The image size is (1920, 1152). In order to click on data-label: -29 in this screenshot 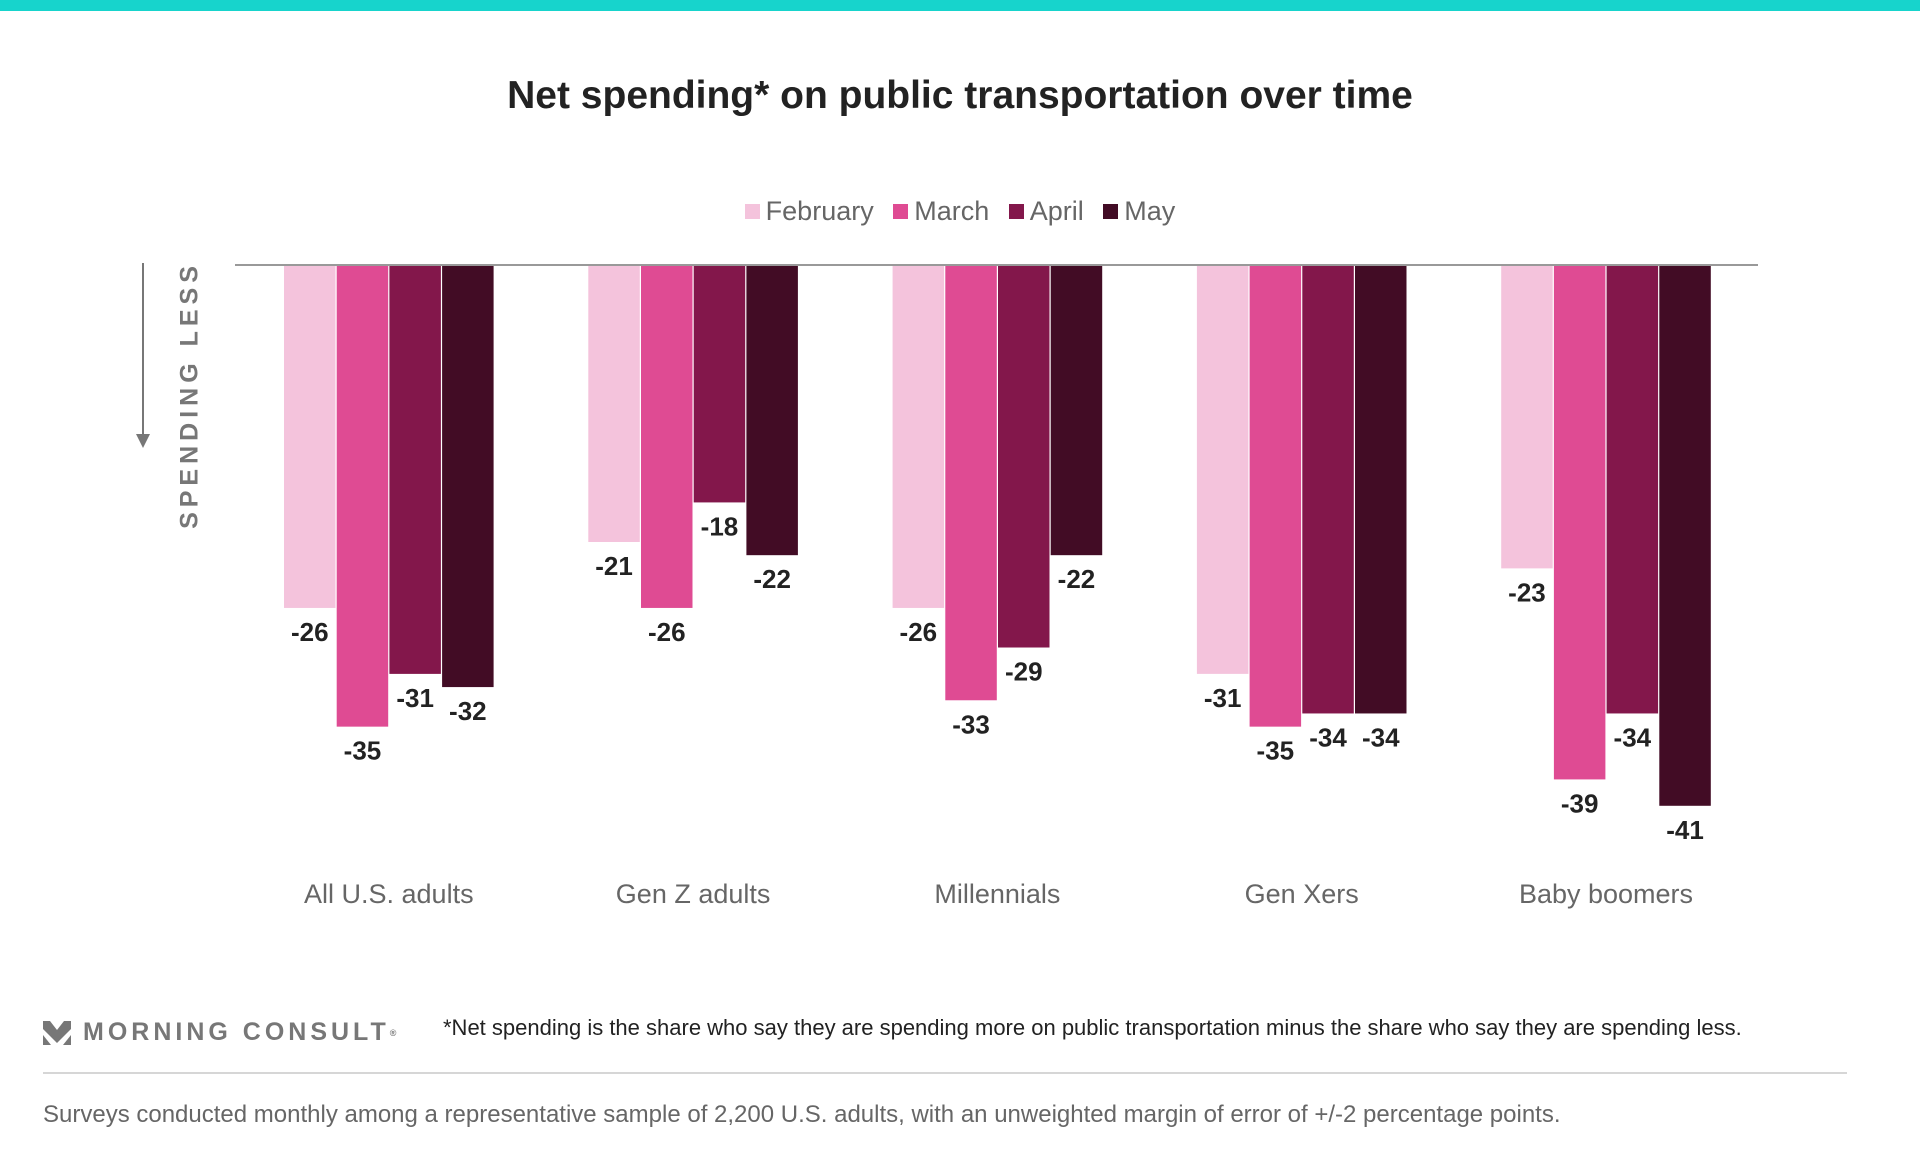, I will do `click(1024, 672)`.